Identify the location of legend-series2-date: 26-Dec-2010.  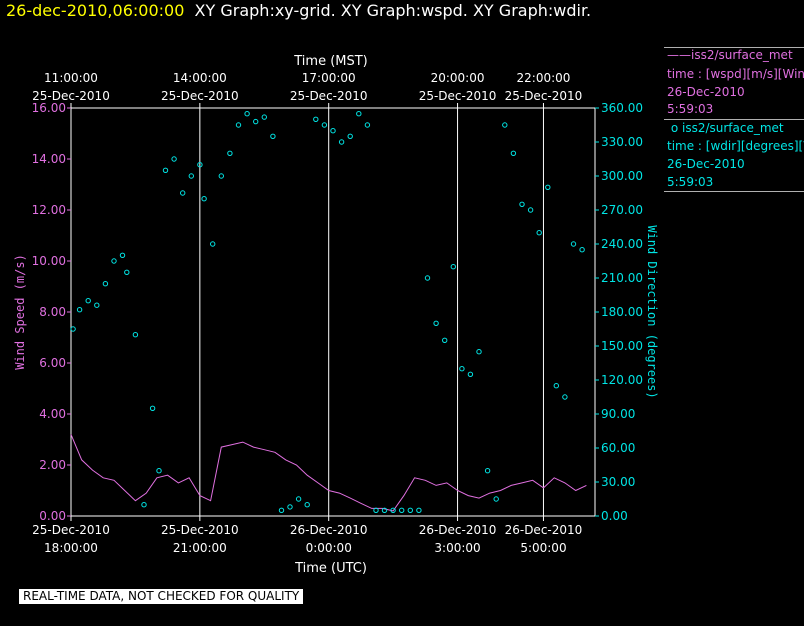
(706, 164).